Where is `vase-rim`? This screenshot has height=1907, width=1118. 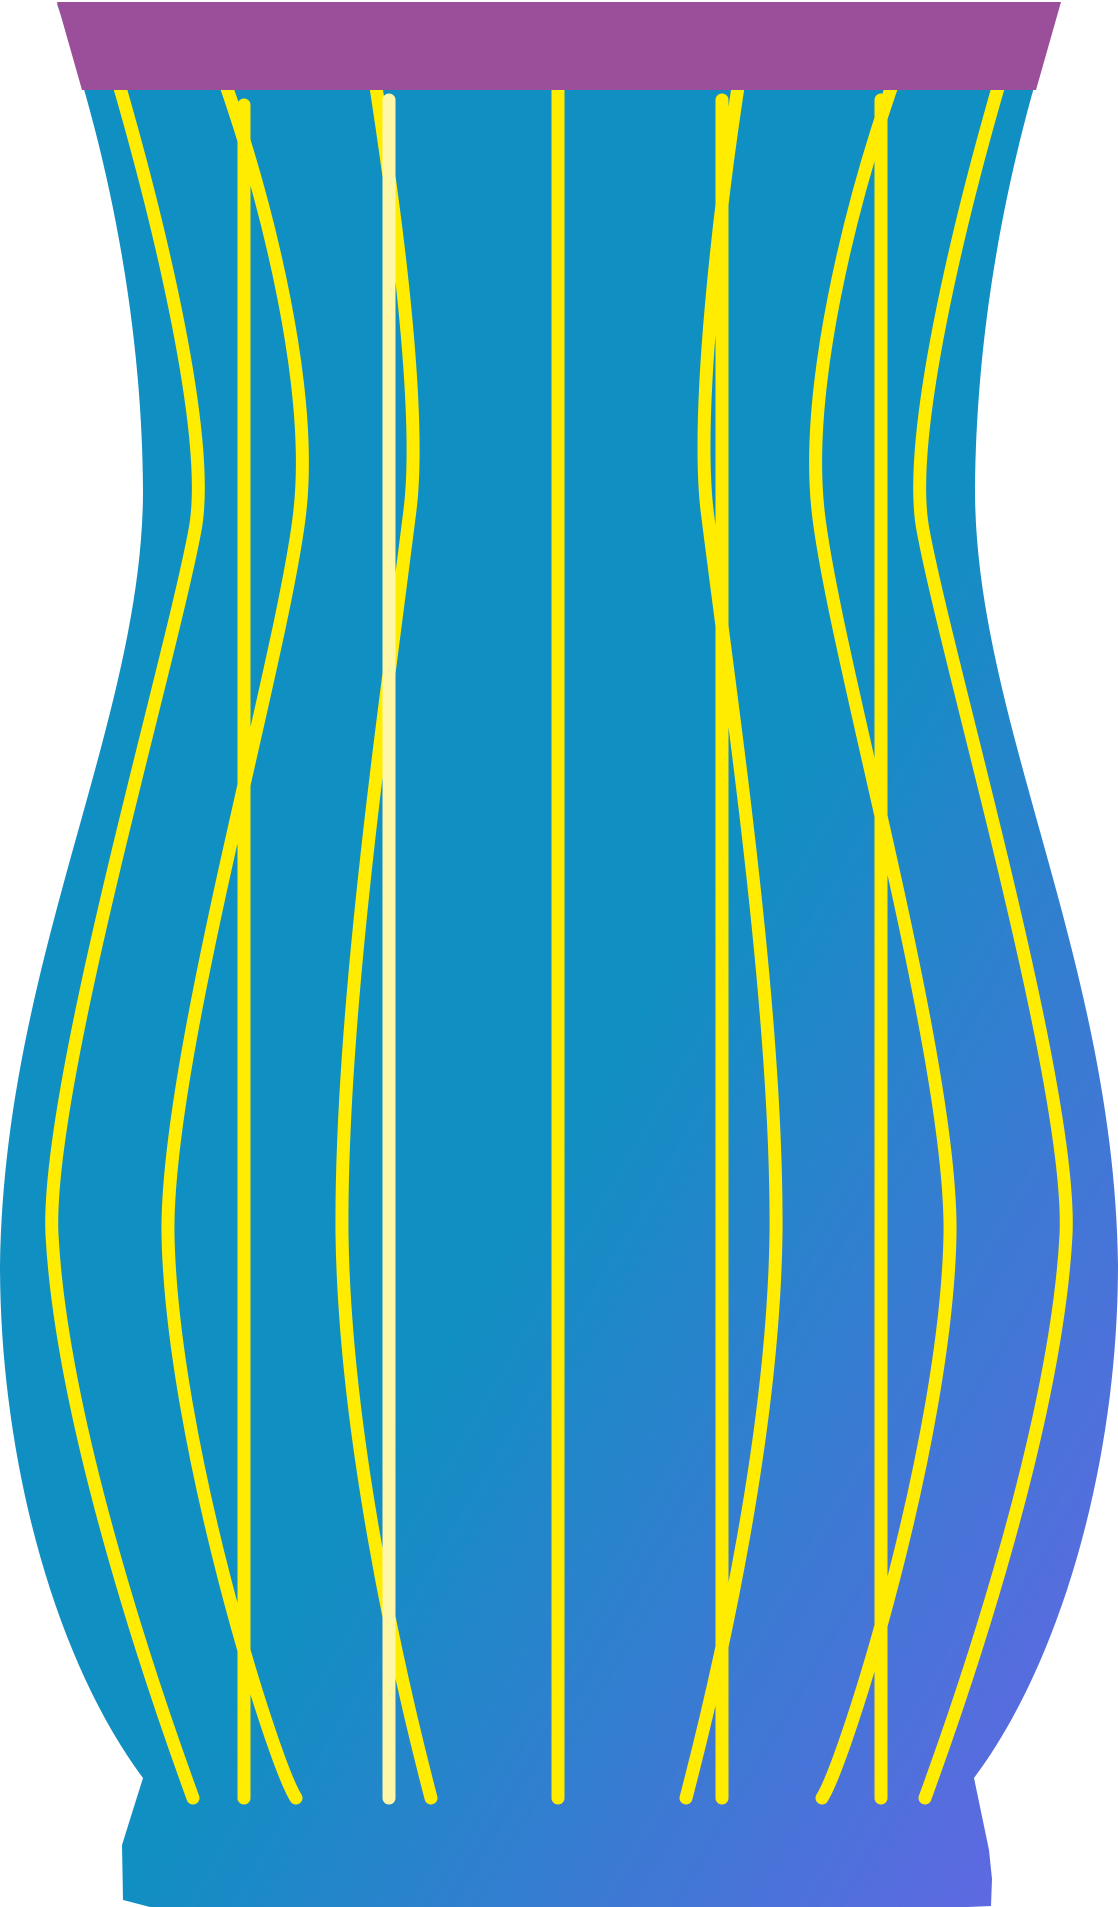 vase-rim is located at coordinates (559, 46).